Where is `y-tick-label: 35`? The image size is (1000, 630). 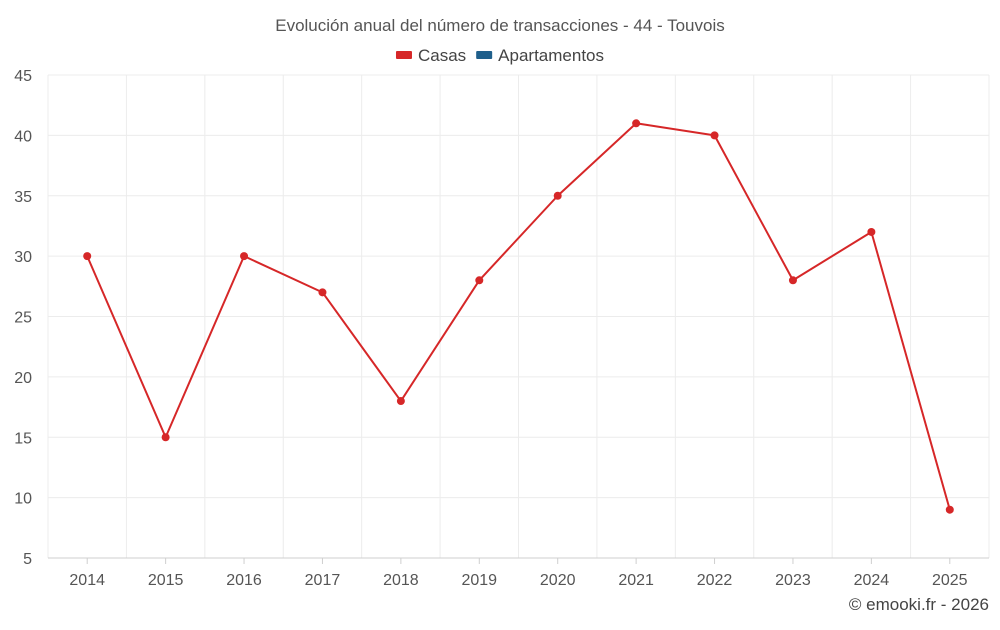
y-tick-label: 35 is located at coordinates (23, 197).